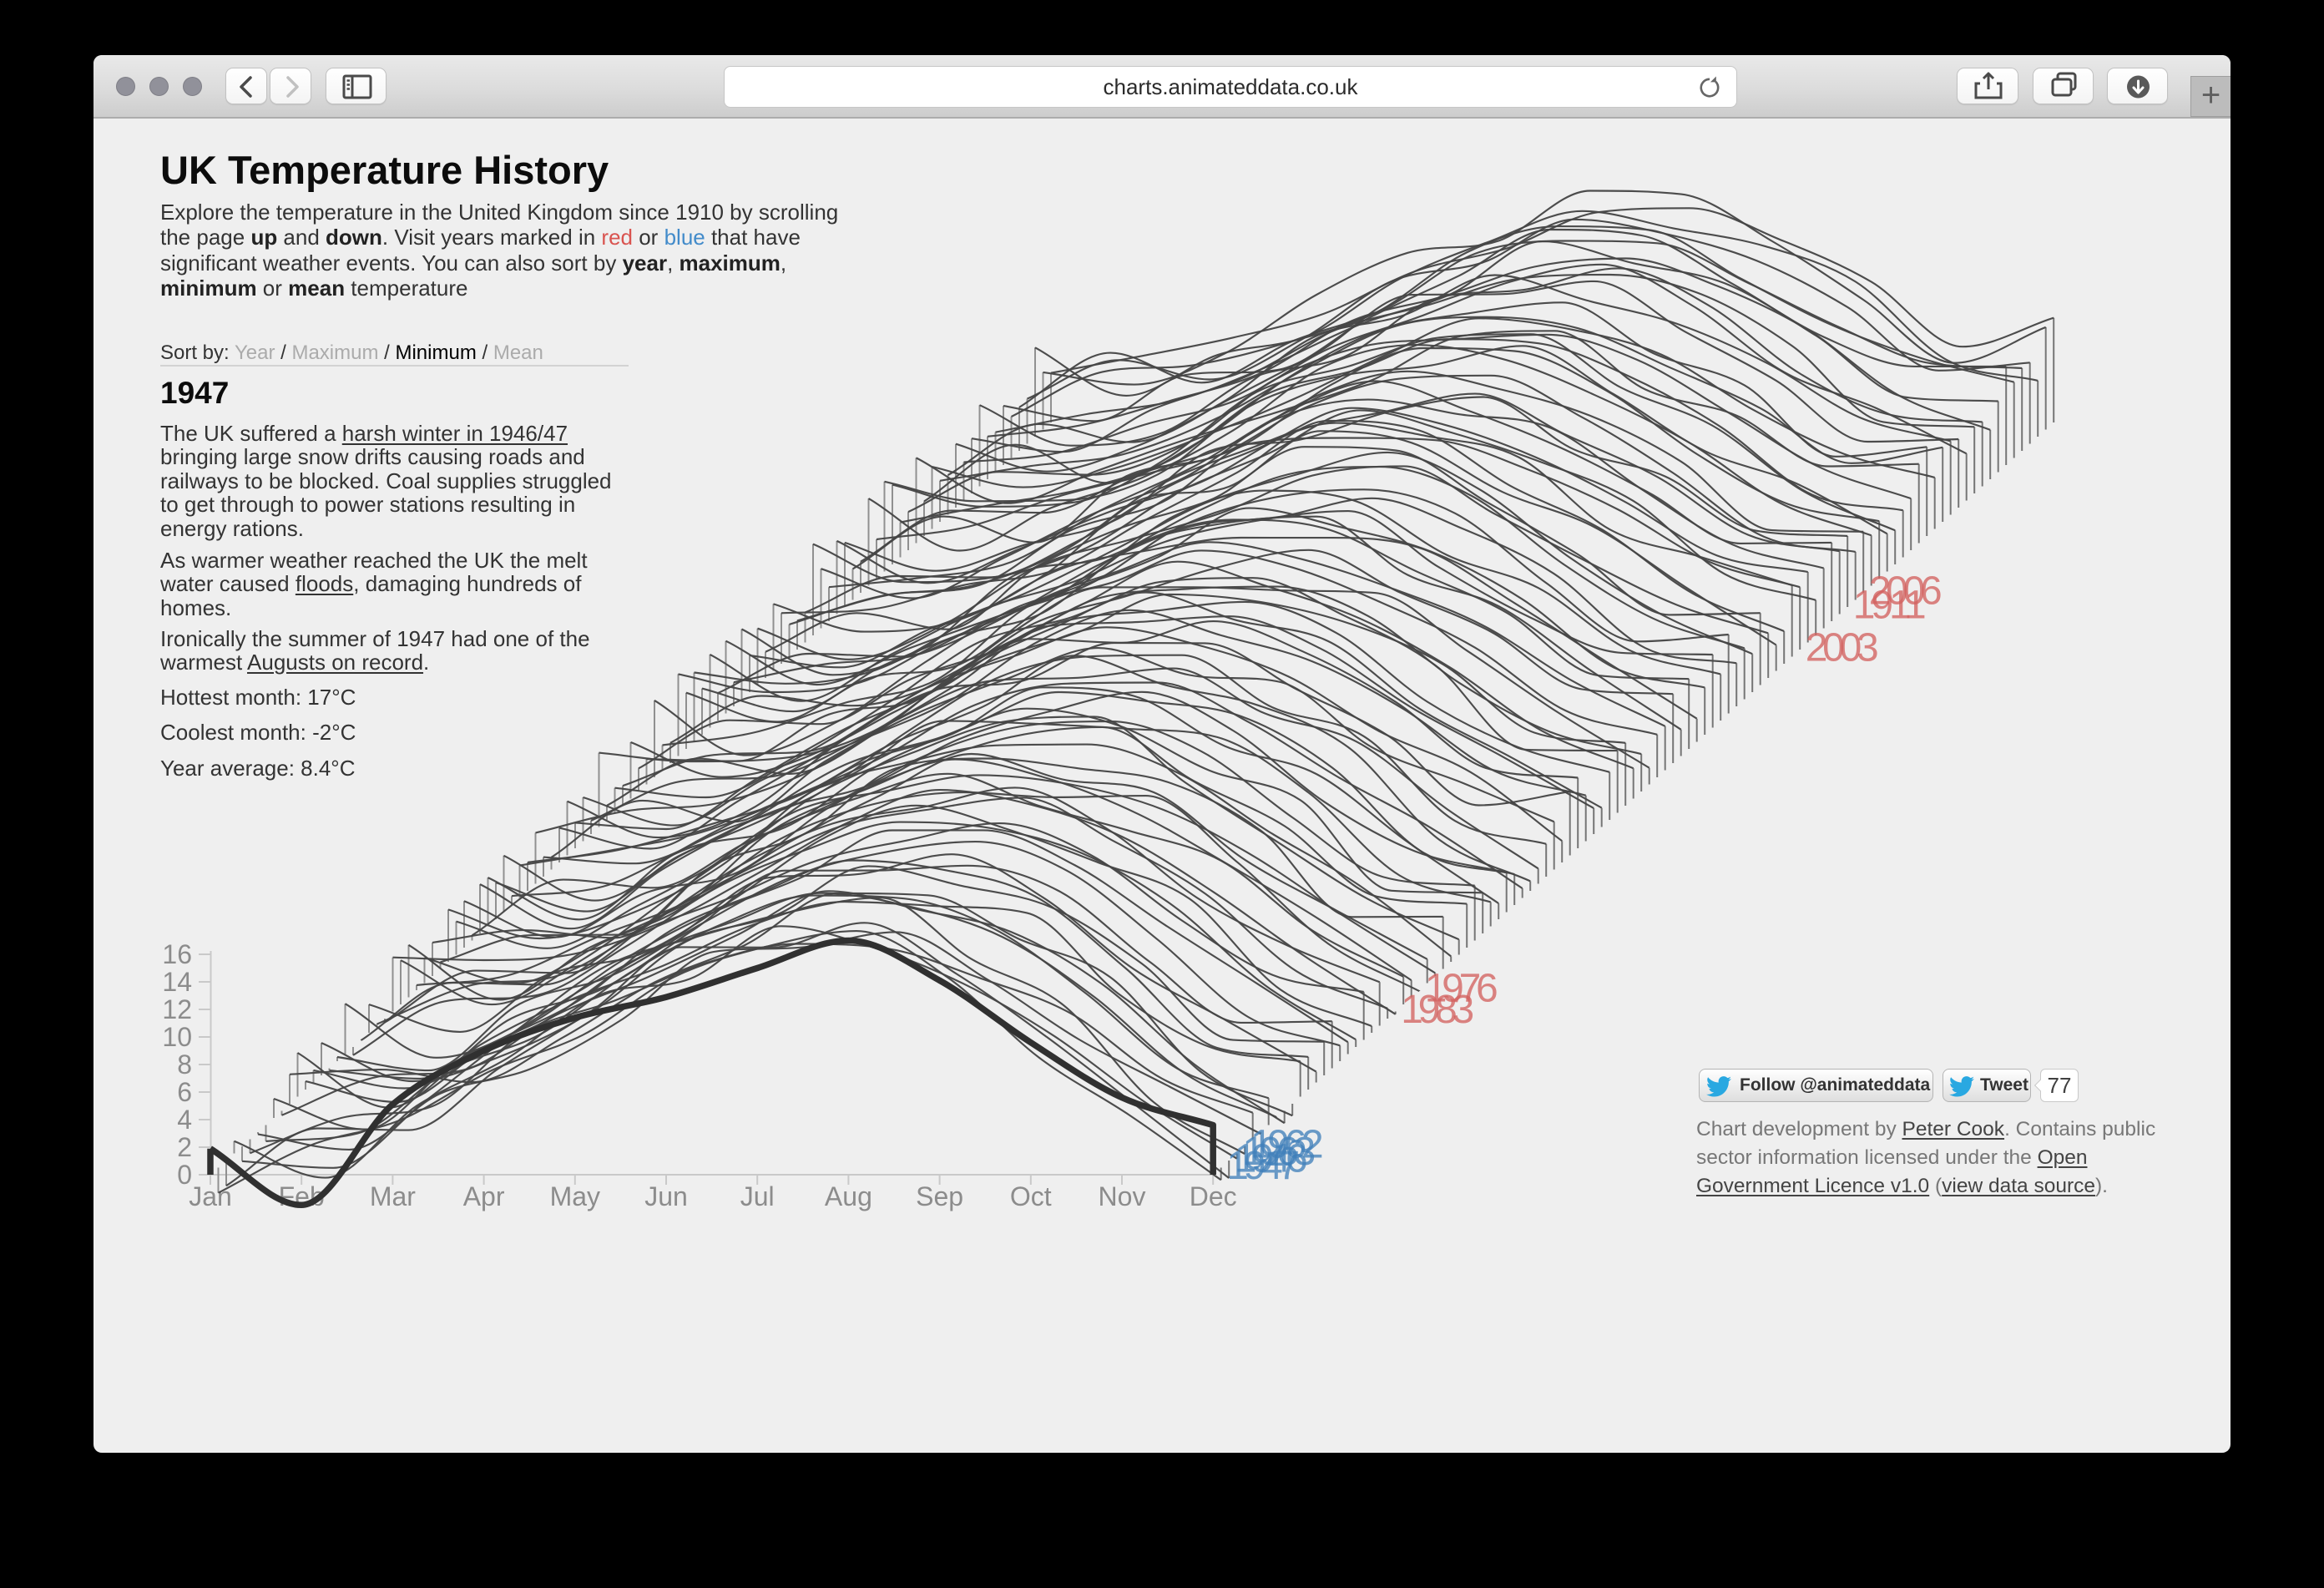 This screenshot has height=1588, width=2324. I want to click on svg-text: 1976, so click(1461, 989).